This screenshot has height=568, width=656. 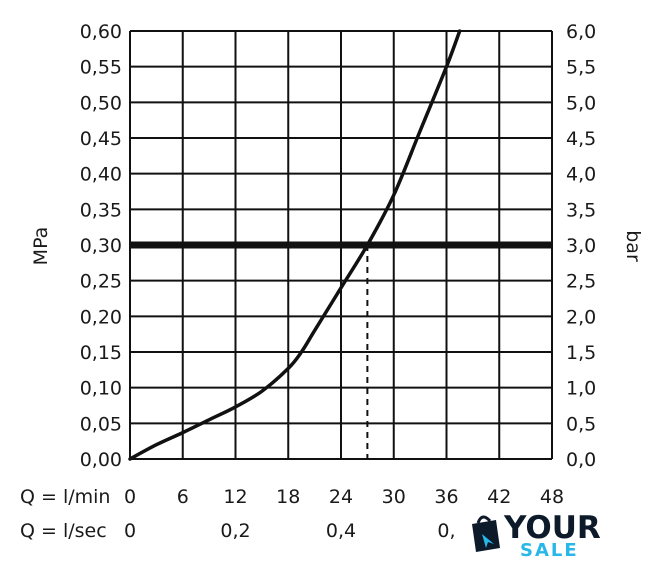 What do you see at coordinates (581, 68) in the screenshot?
I see `right-tick-label: 5,5` at bounding box center [581, 68].